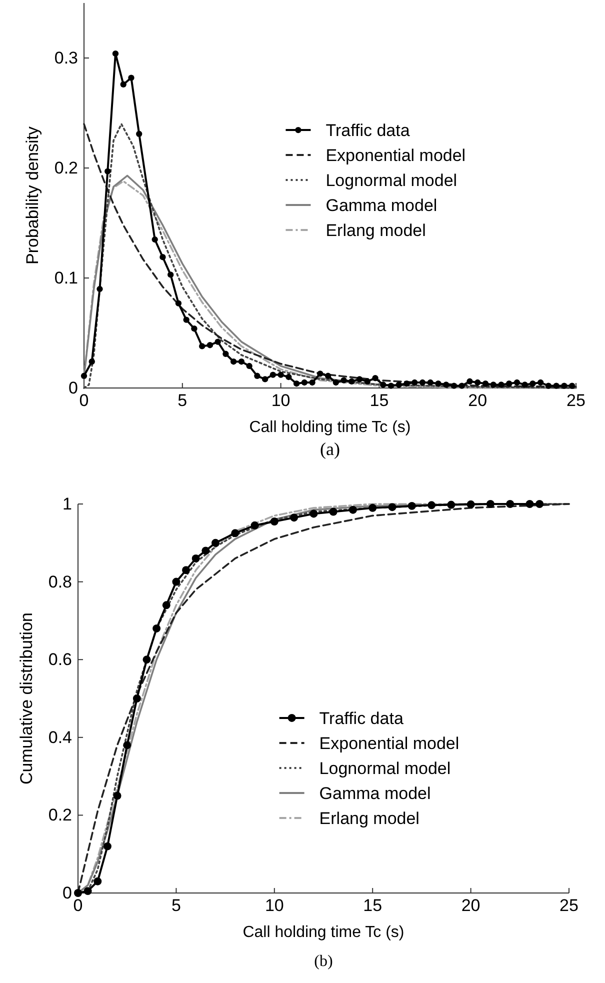  Describe the element at coordinates (323, 961) in the screenshot. I see `text: (b)` at that location.